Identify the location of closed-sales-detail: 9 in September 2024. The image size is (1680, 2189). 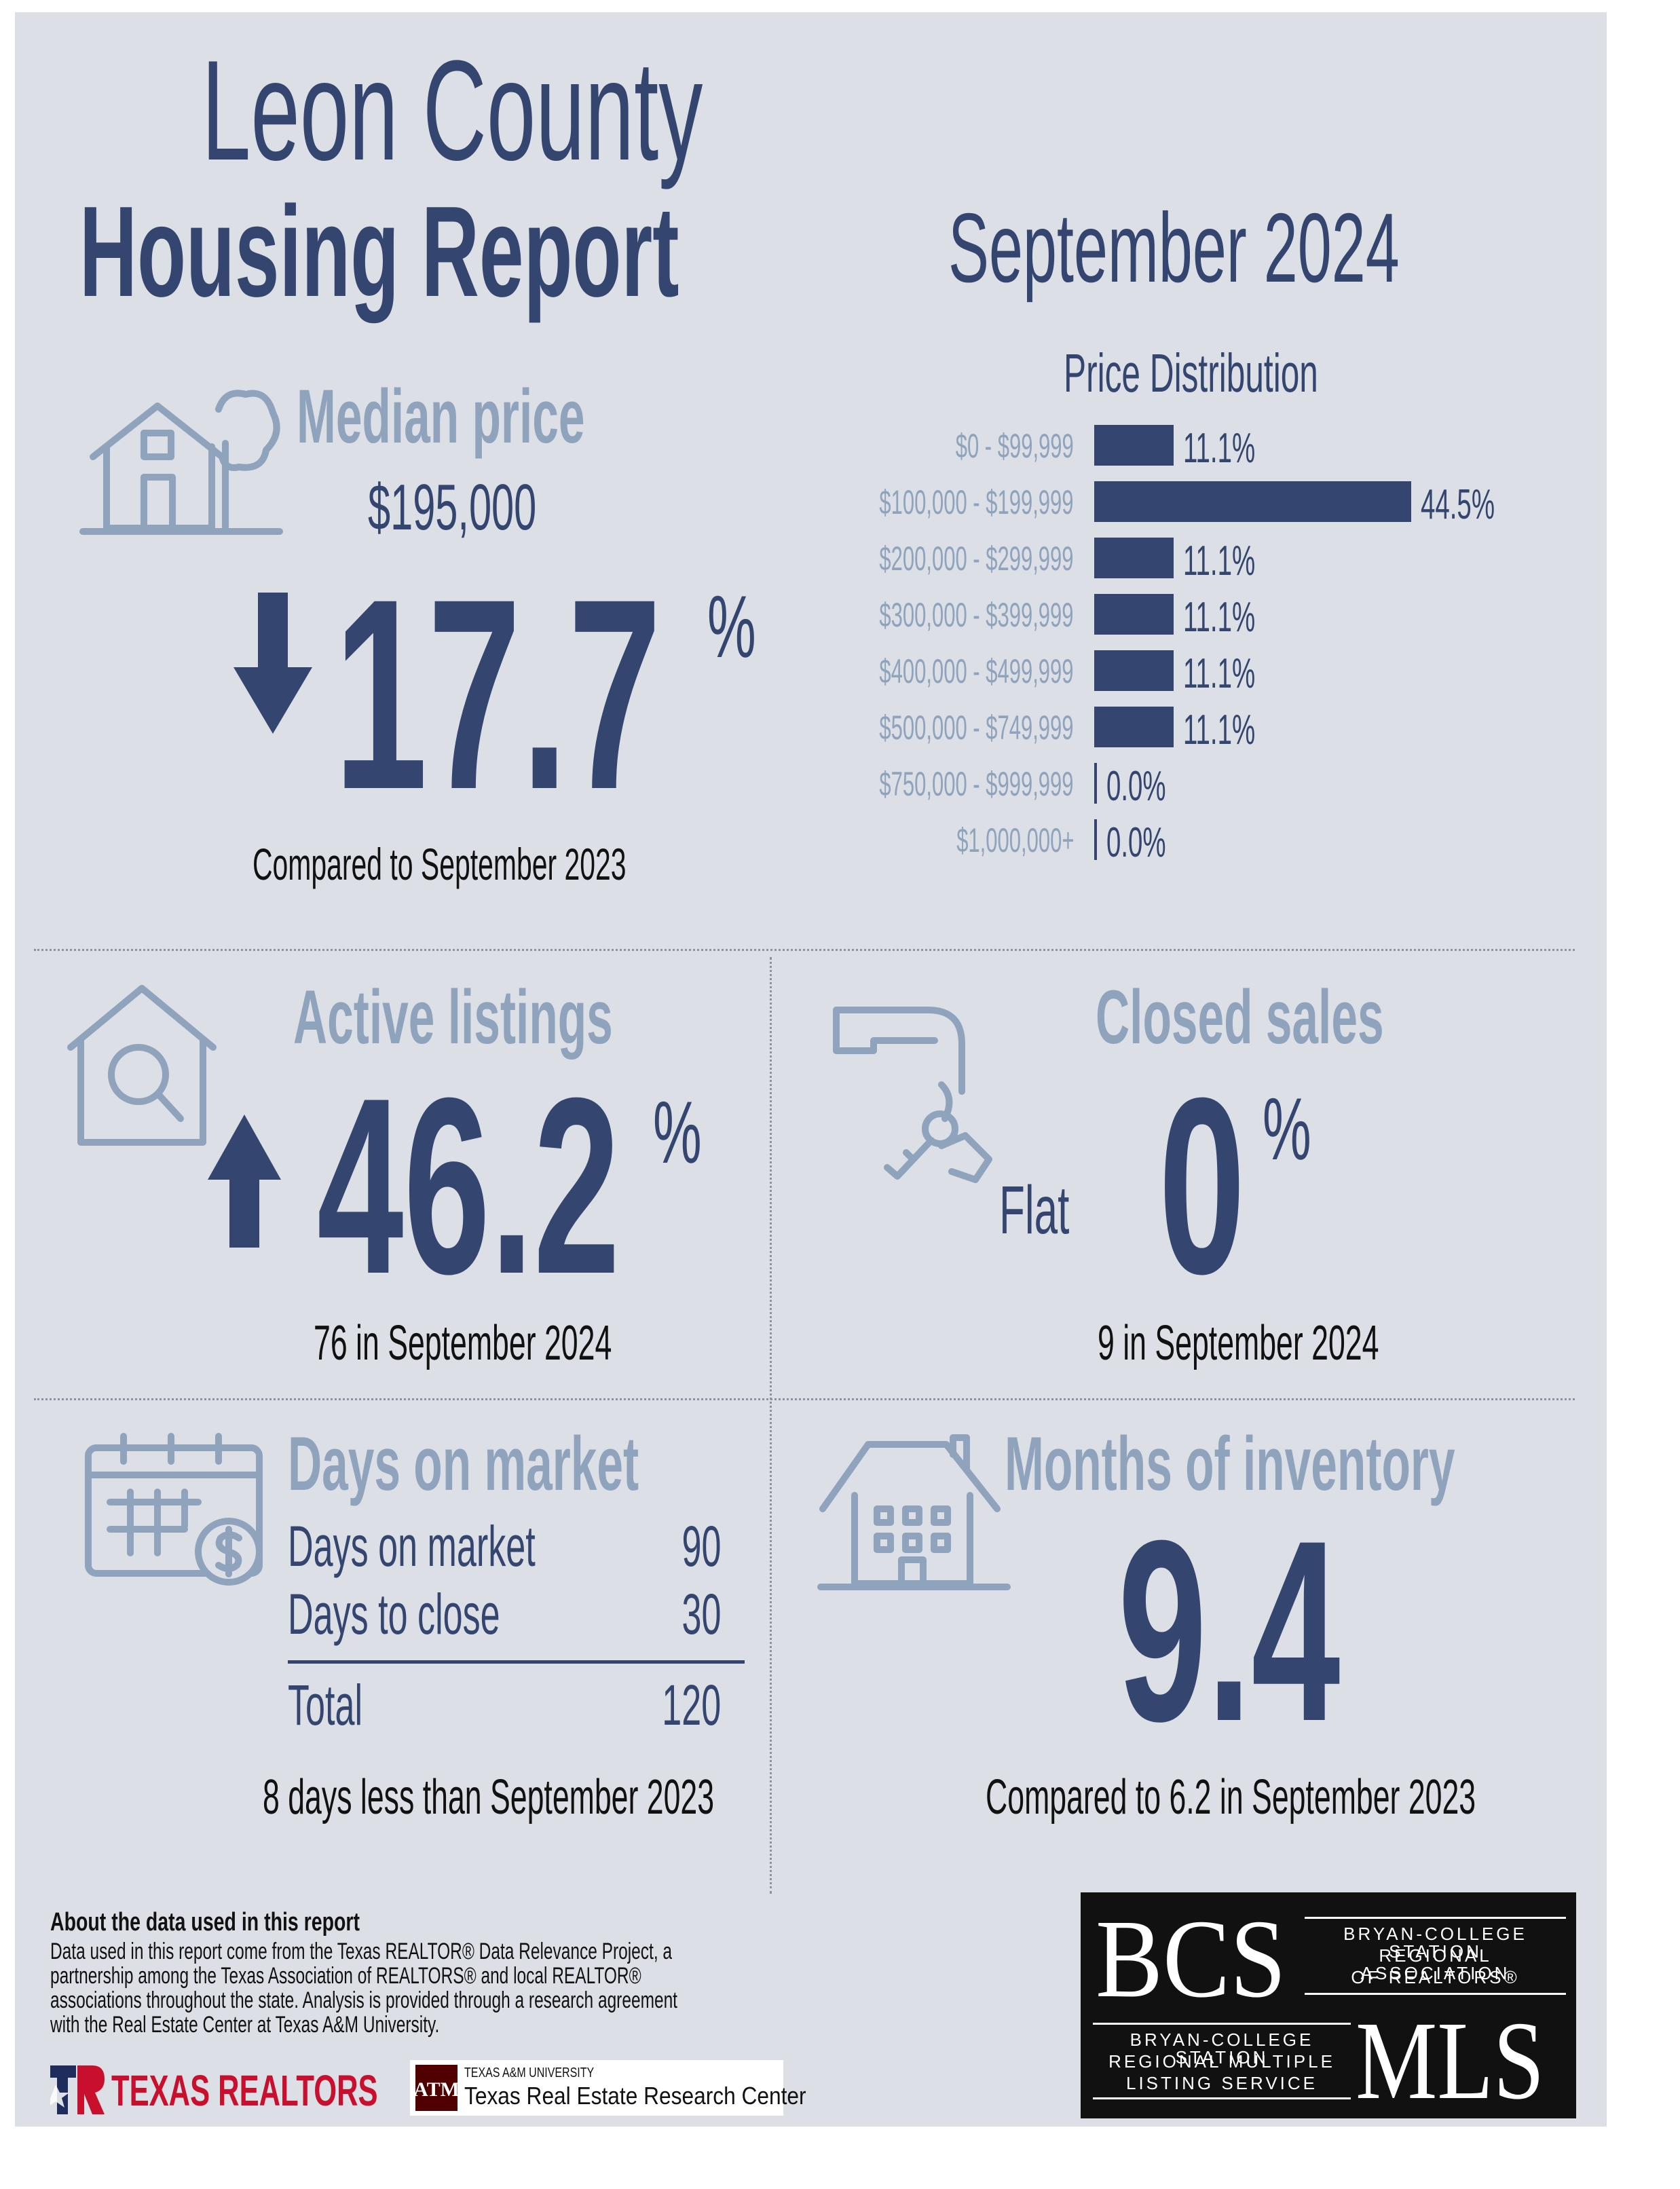
(1238, 1343).